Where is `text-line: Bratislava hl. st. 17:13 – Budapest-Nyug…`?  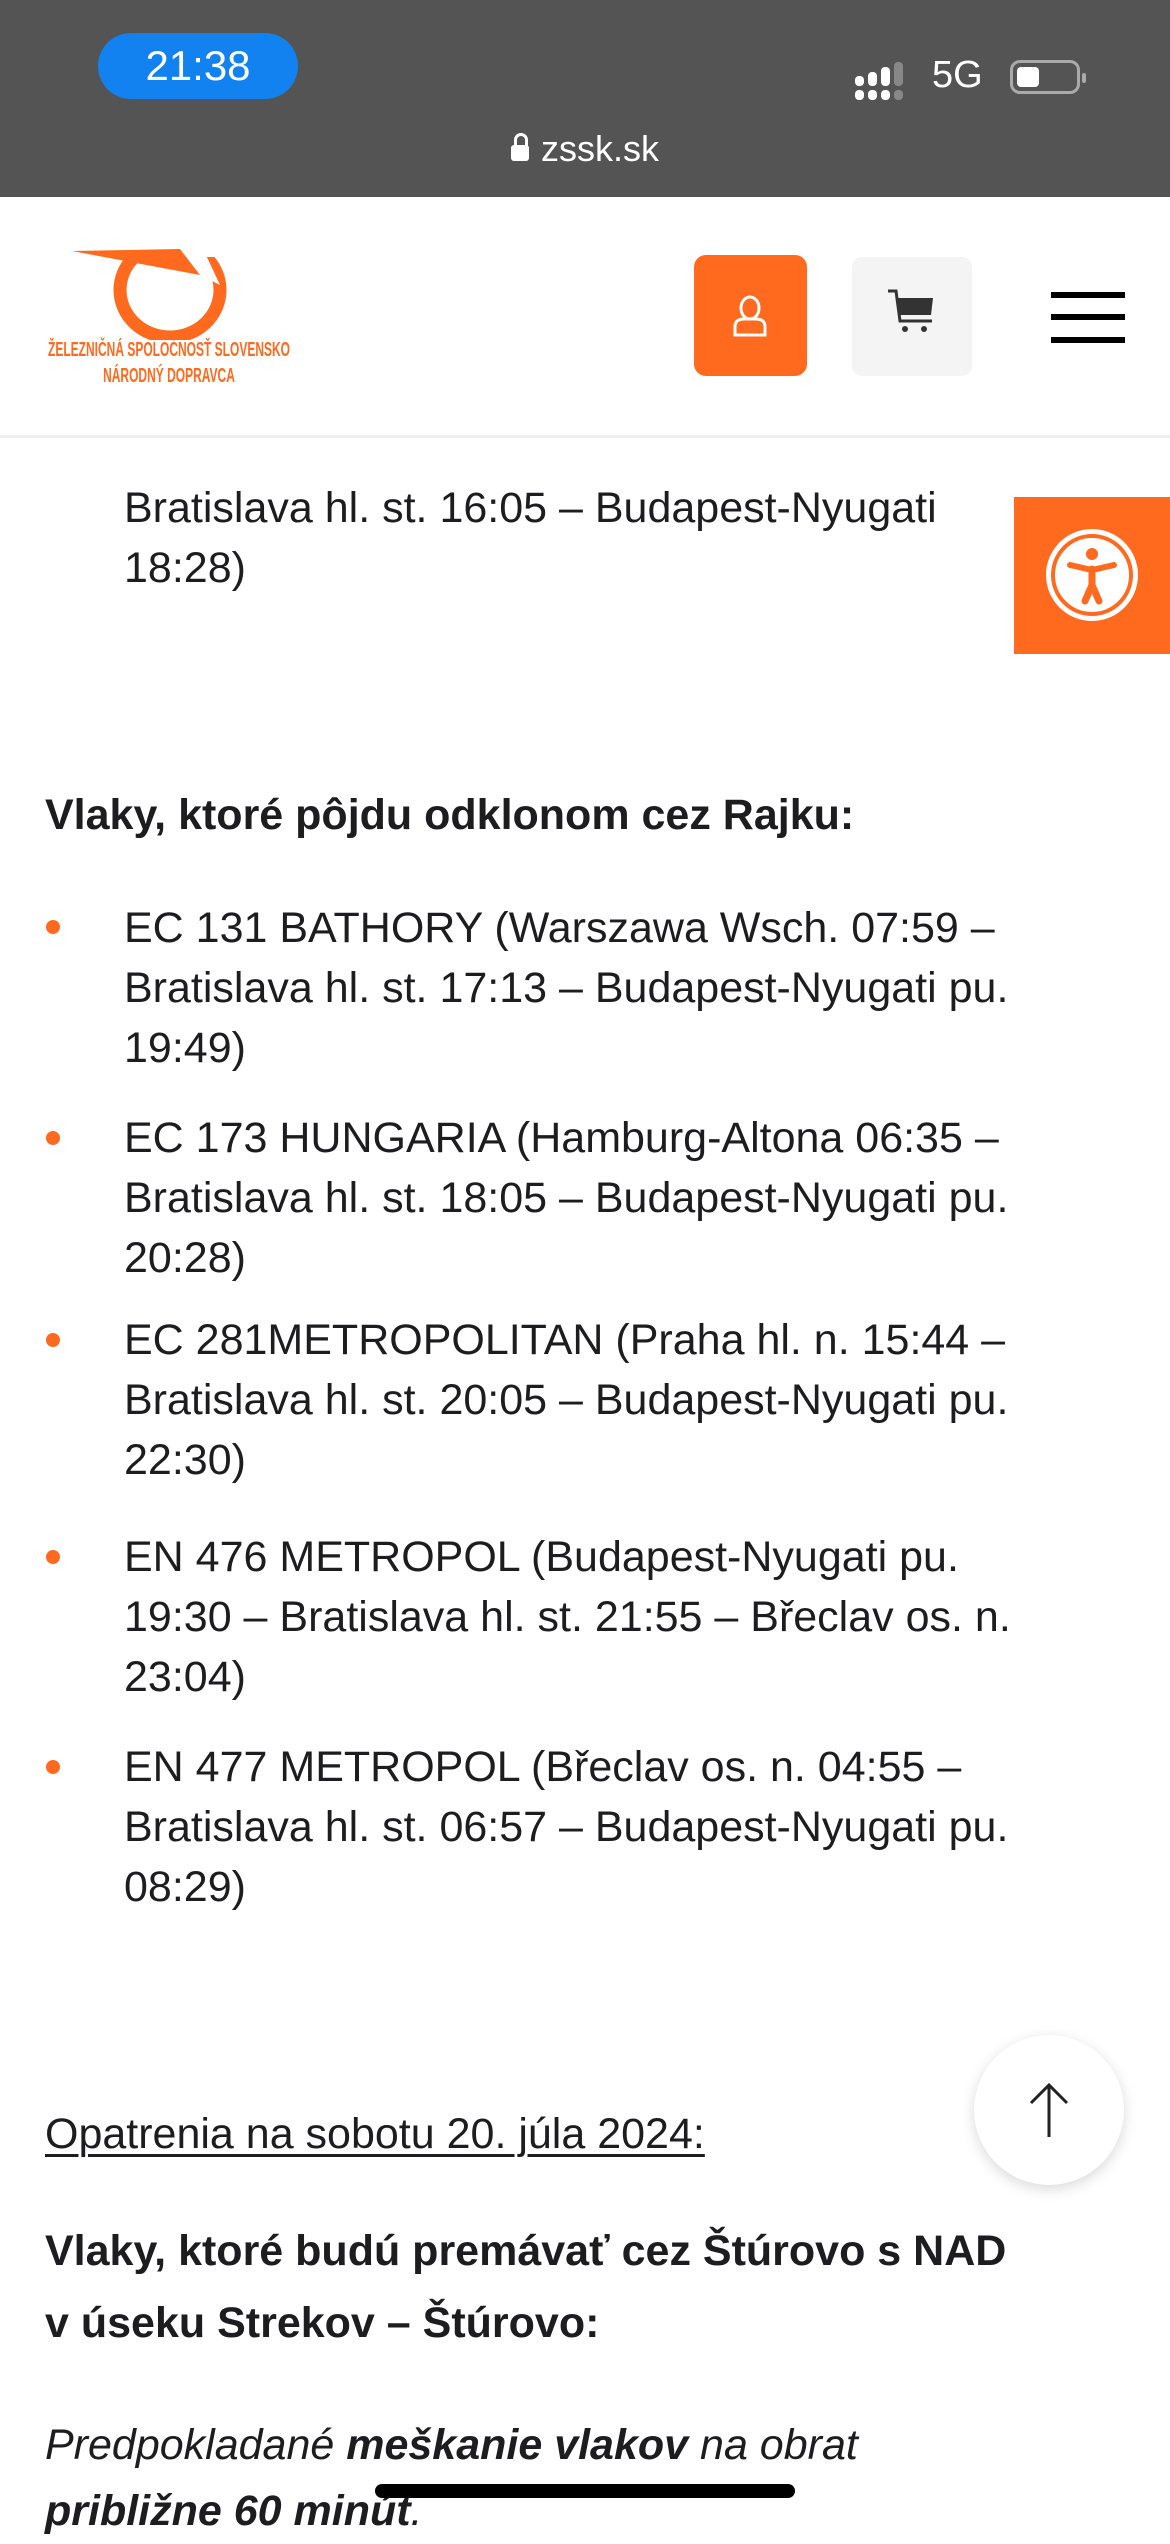
text-line: Bratislava hl. st. 17:13 – Budapest-Nyug… is located at coordinates (566, 988).